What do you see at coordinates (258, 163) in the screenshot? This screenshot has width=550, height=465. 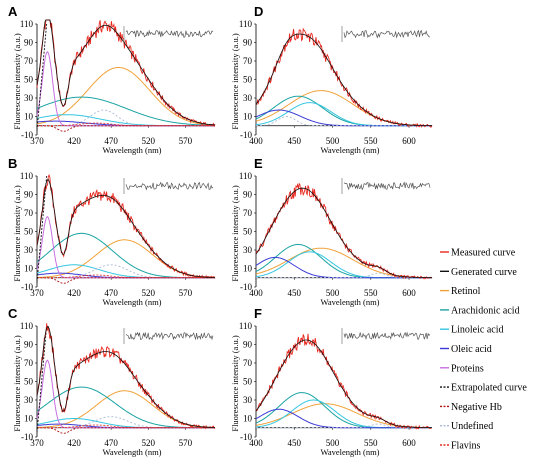 I see `panel-letter: E` at bounding box center [258, 163].